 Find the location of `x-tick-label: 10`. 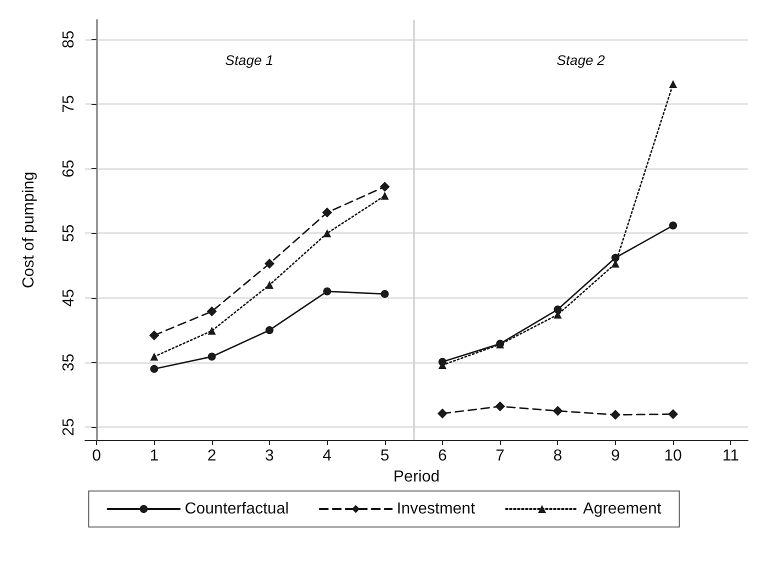

x-tick-label: 10 is located at coordinates (673, 456).